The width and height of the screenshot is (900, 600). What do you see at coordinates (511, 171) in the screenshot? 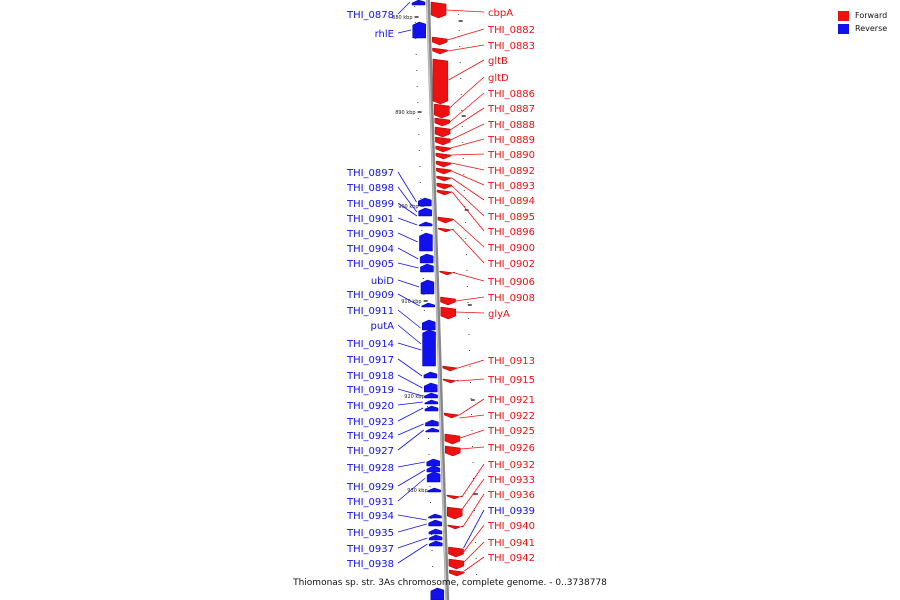
I see `gene-label-THI_0892: THI_0892` at bounding box center [511, 171].